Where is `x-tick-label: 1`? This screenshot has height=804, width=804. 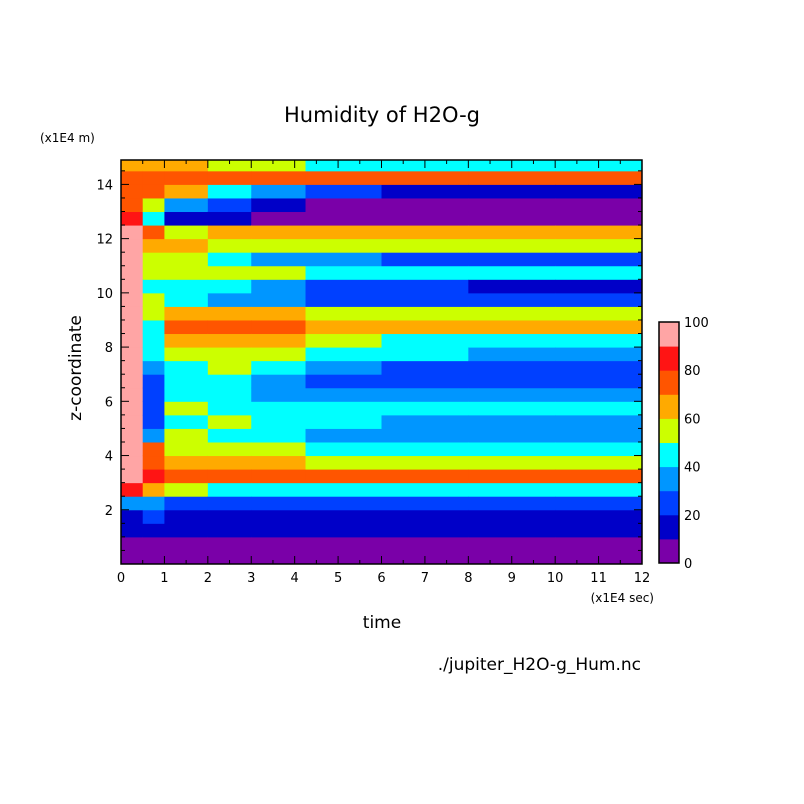
x-tick-label: 1 is located at coordinates (164, 578).